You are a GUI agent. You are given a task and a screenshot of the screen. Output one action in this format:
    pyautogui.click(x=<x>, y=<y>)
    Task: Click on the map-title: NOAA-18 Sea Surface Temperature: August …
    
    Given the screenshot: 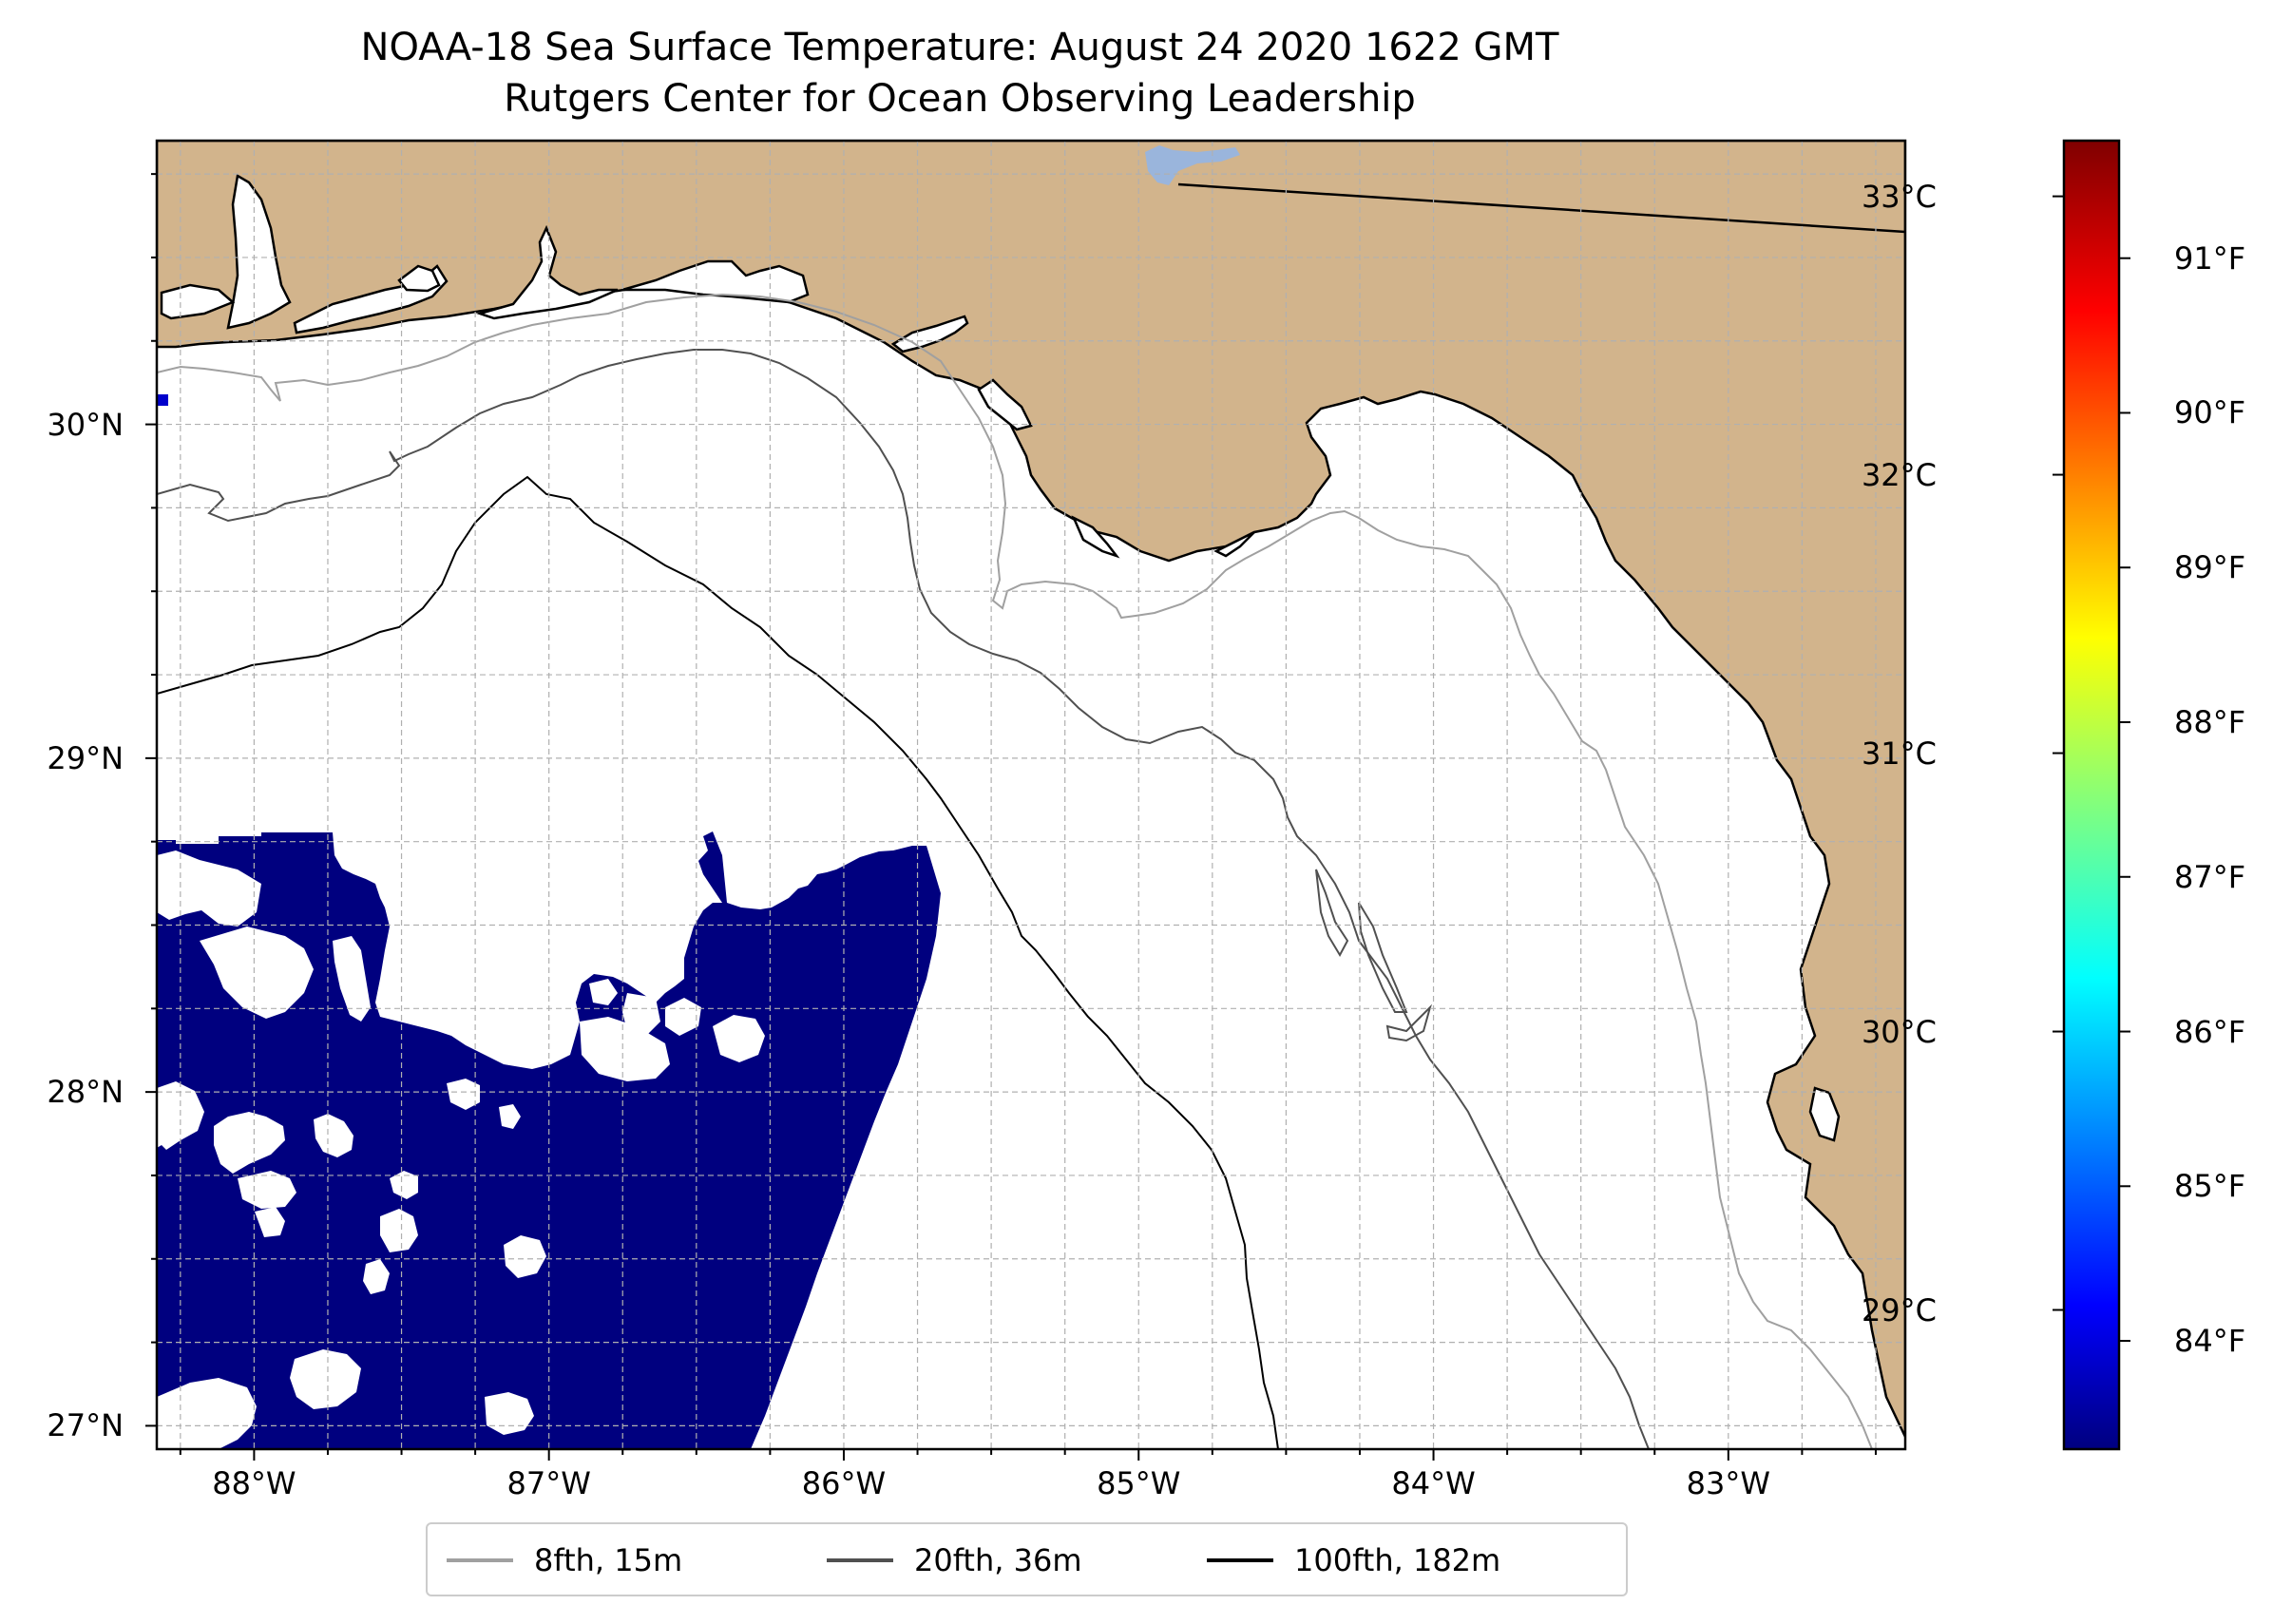 What is the action you would take?
    pyautogui.click(x=959, y=47)
    